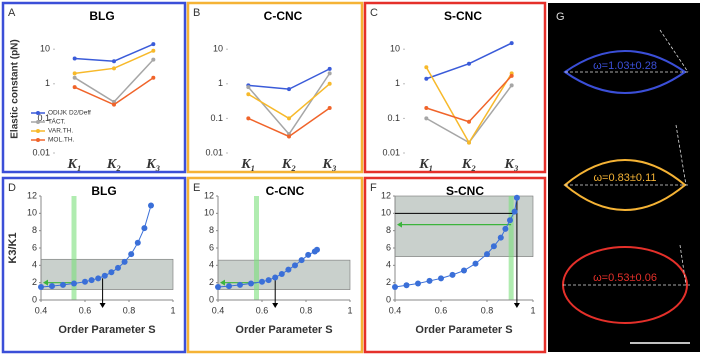 This screenshot has width=702, height=355. I want to click on y-tick-label: 2, so click(34, 282).